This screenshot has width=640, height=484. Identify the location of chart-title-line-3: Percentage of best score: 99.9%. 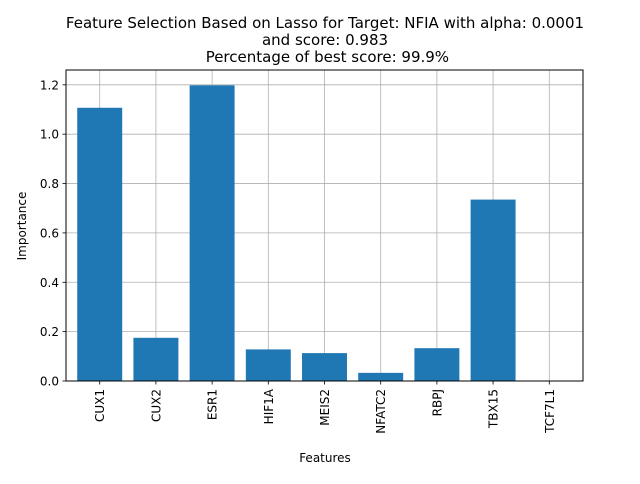
(325, 57).